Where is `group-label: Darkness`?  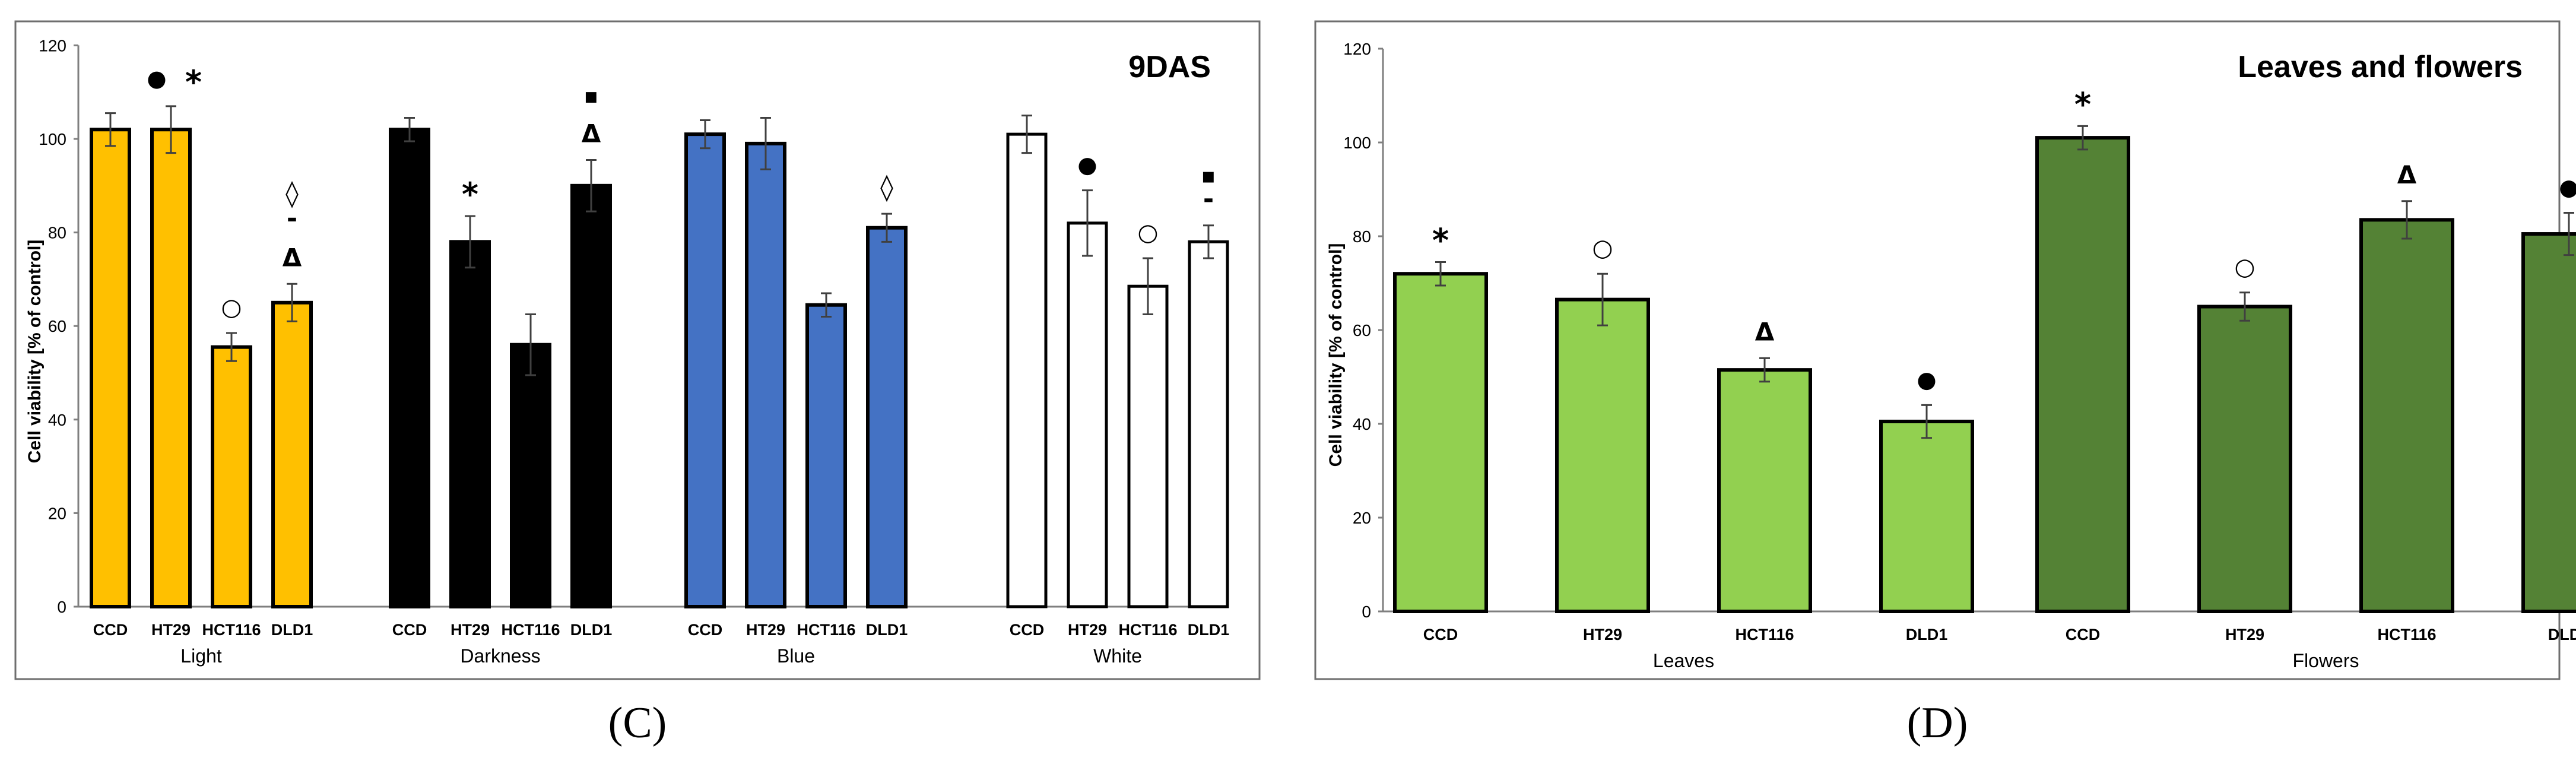
group-label: Darkness is located at coordinates (500, 656).